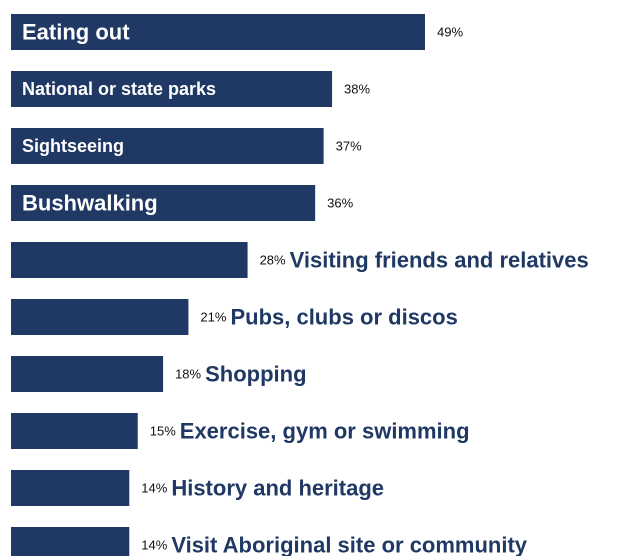 The image size is (634, 556). I want to click on category-label: Eating out, so click(76, 32).